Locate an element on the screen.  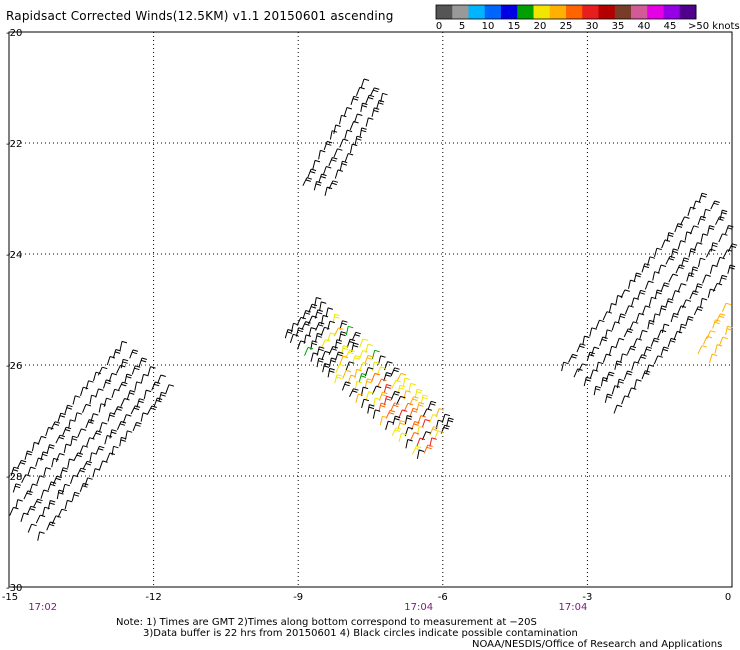
y-tick-label: -22 is located at coordinates (14, 144).